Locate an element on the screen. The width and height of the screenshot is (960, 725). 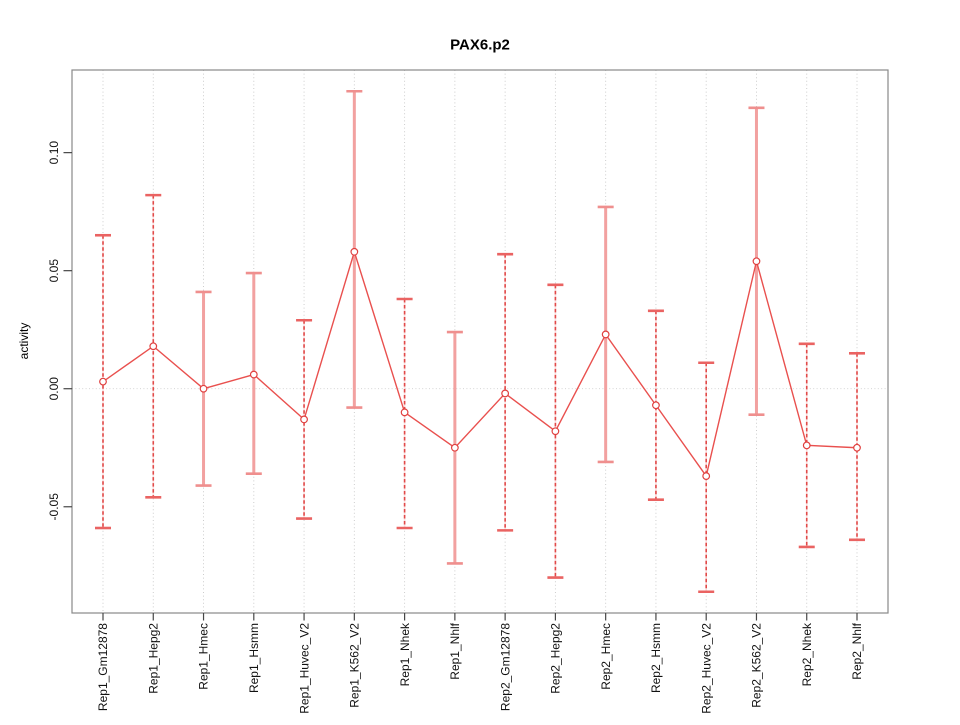
y-tick-label: 0.00 is located at coordinates (54, 389).